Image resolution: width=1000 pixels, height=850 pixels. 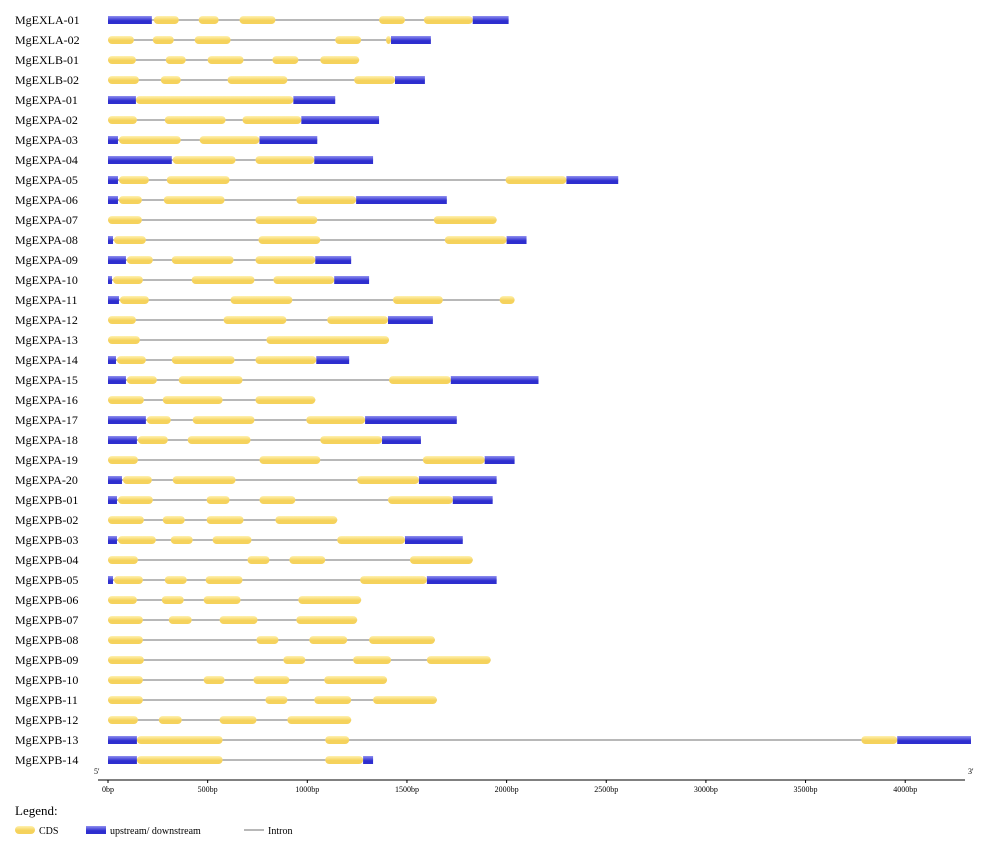 I want to click on gene-name: MgEXPB-09, so click(x=46, y=660).